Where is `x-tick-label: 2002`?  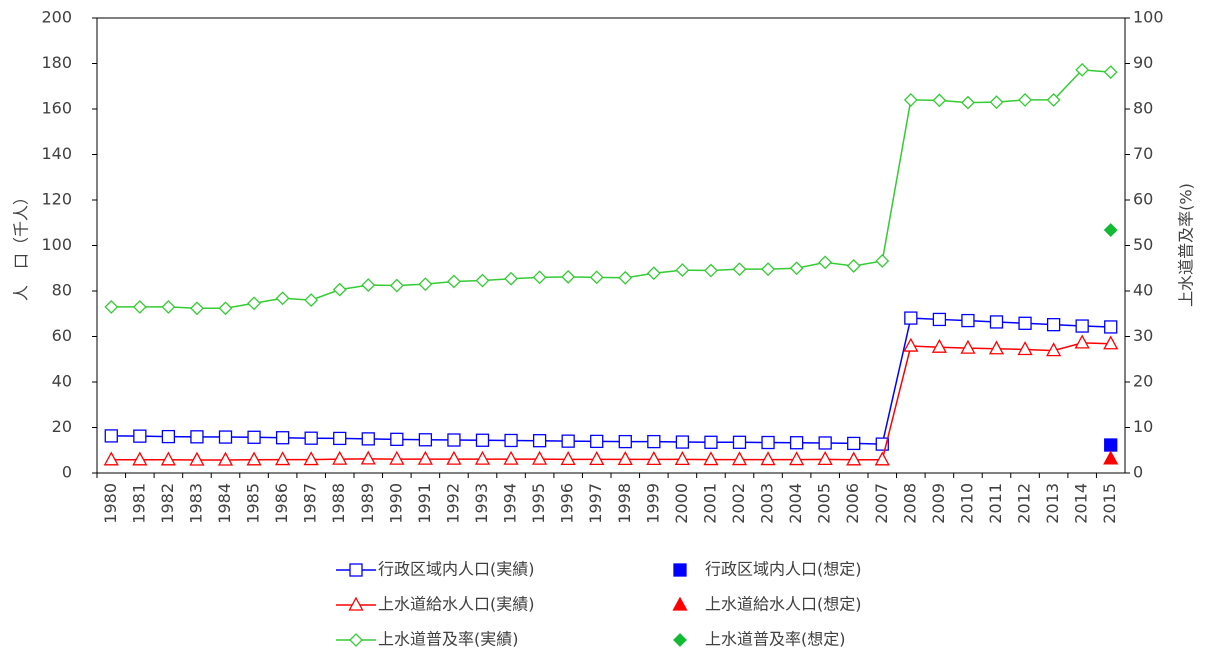
x-tick-label: 2002 is located at coordinates (738, 503).